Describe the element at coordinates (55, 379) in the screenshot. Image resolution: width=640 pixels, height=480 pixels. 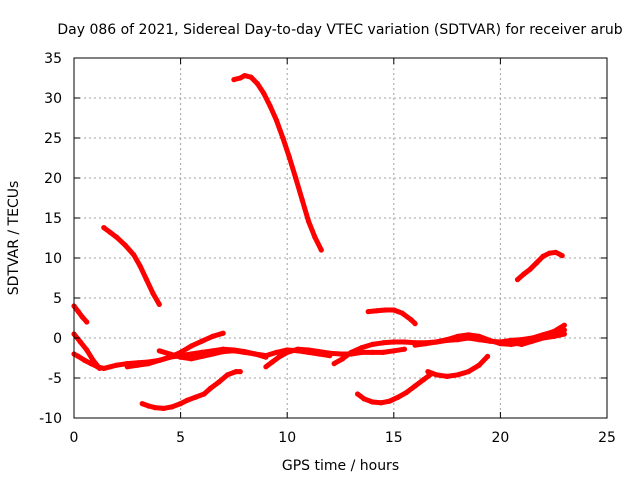
I see `y-tick-label: -5` at that location.